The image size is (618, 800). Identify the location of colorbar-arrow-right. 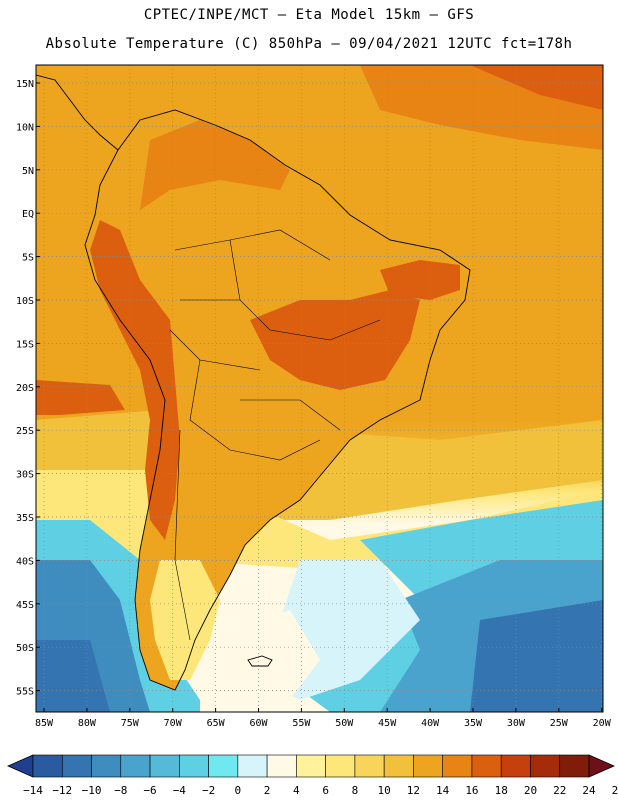
(601, 766).